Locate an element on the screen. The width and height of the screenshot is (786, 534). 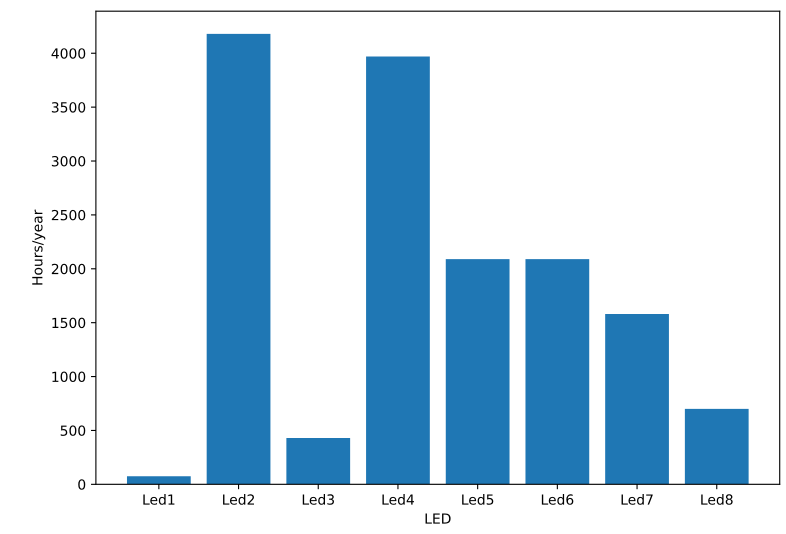
y-tick-label: 3000 is located at coordinates (69, 161).